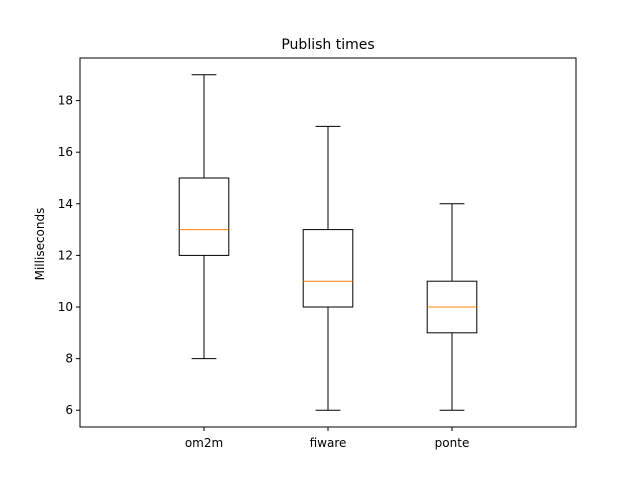 This screenshot has height=485, width=640. Describe the element at coordinates (328, 443) in the screenshot. I see `x-tick-label: fiware` at that location.